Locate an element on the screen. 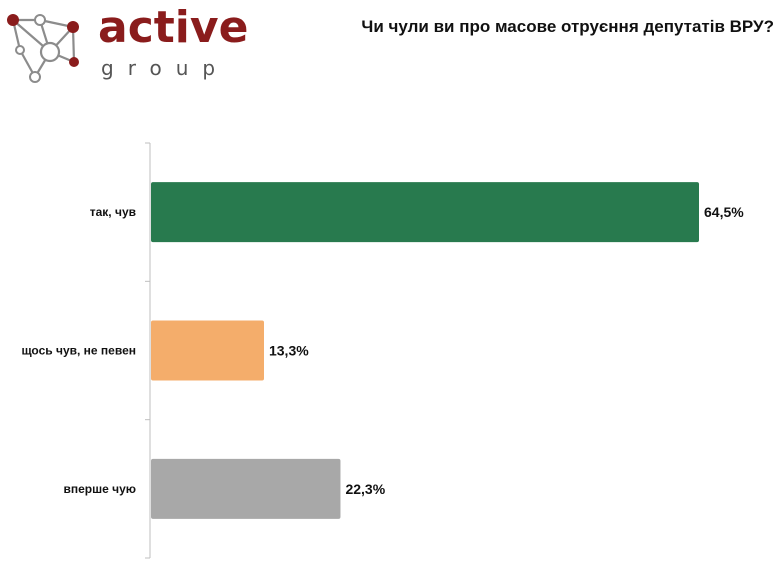  value-label-1: 64,5% is located at coordinates (724, 212).